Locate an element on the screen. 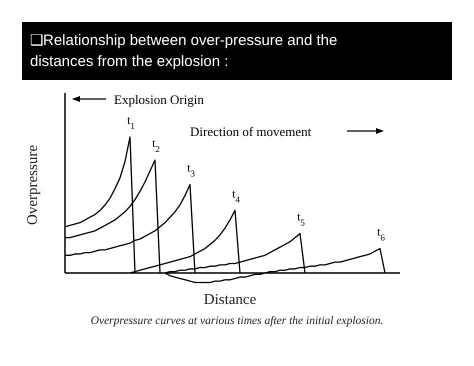 The height and width of the screenshot is (366, 474). series-label: t$_{1}$ is located at coordinates (131, 122).